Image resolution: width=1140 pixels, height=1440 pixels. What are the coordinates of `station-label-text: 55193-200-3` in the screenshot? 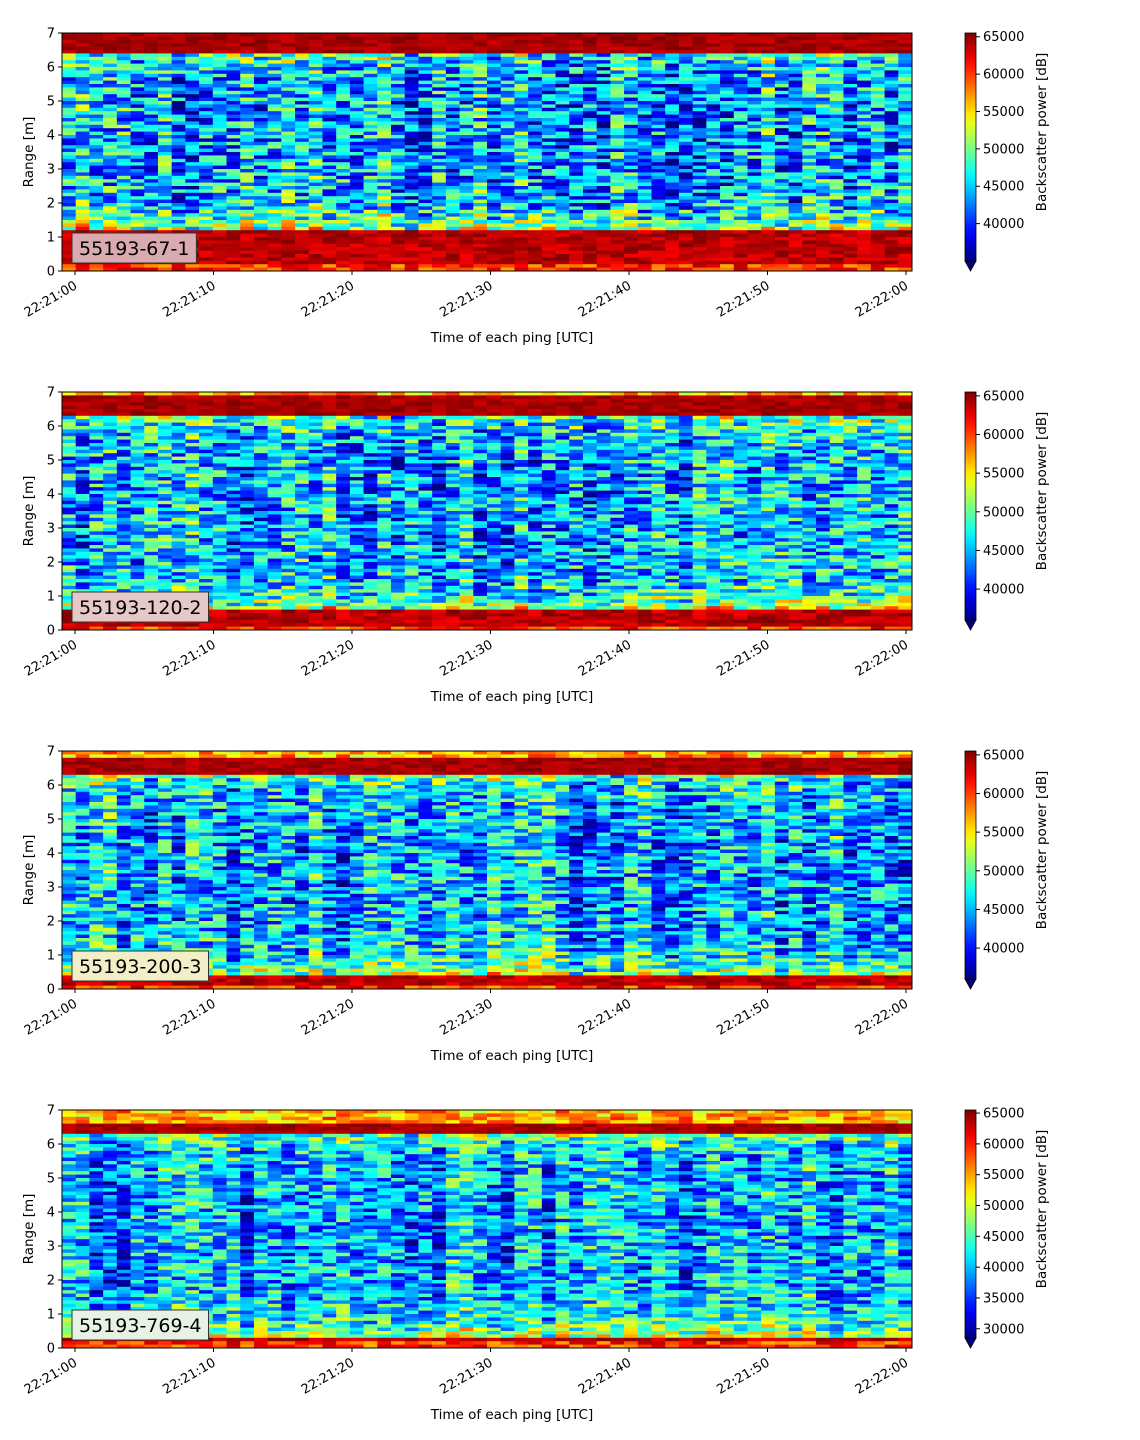 It's located at (140, 967).